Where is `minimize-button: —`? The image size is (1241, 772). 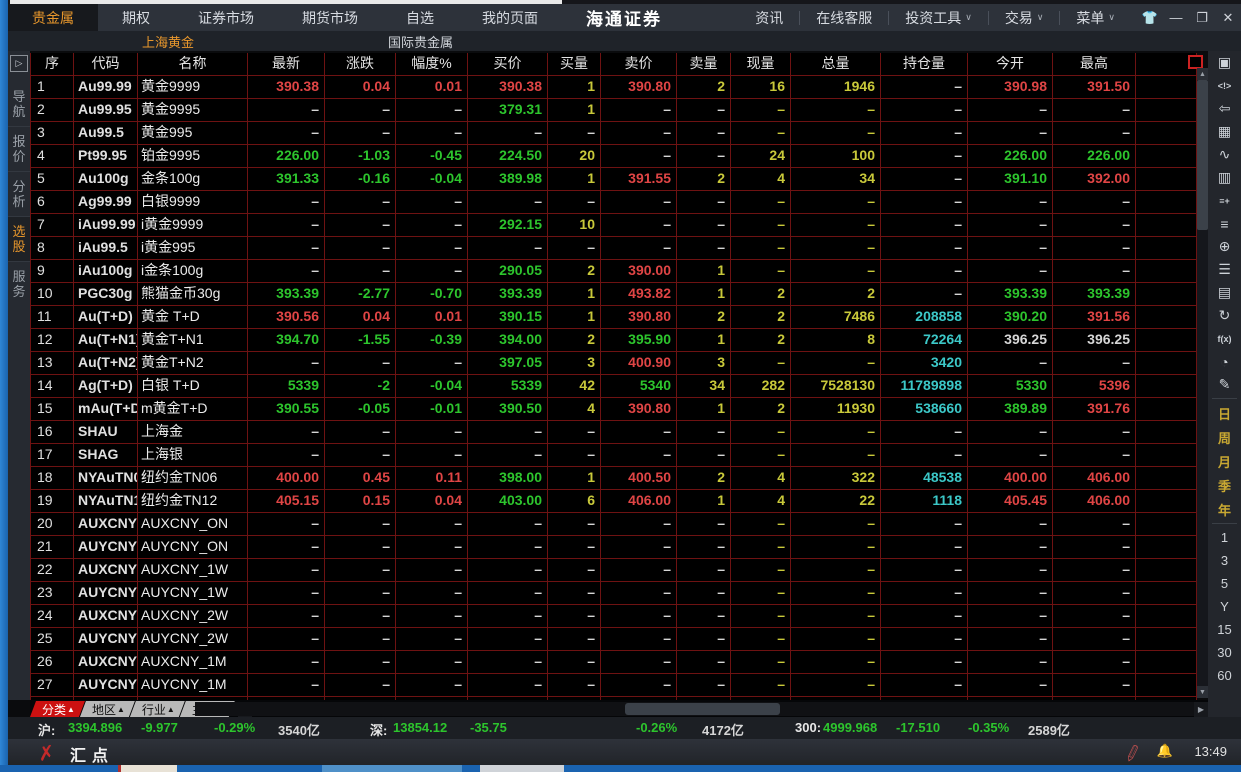
minimize-button: — is located at coordinates (1176, 17).